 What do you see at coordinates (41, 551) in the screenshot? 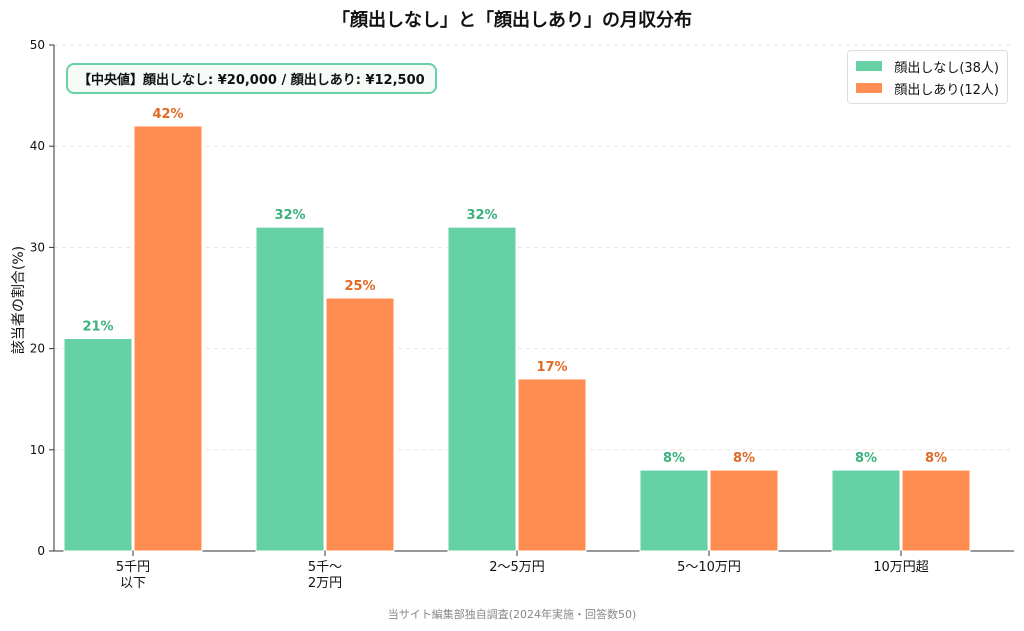
I see `y-tick-label: 0` at bounding box center [41, 551].